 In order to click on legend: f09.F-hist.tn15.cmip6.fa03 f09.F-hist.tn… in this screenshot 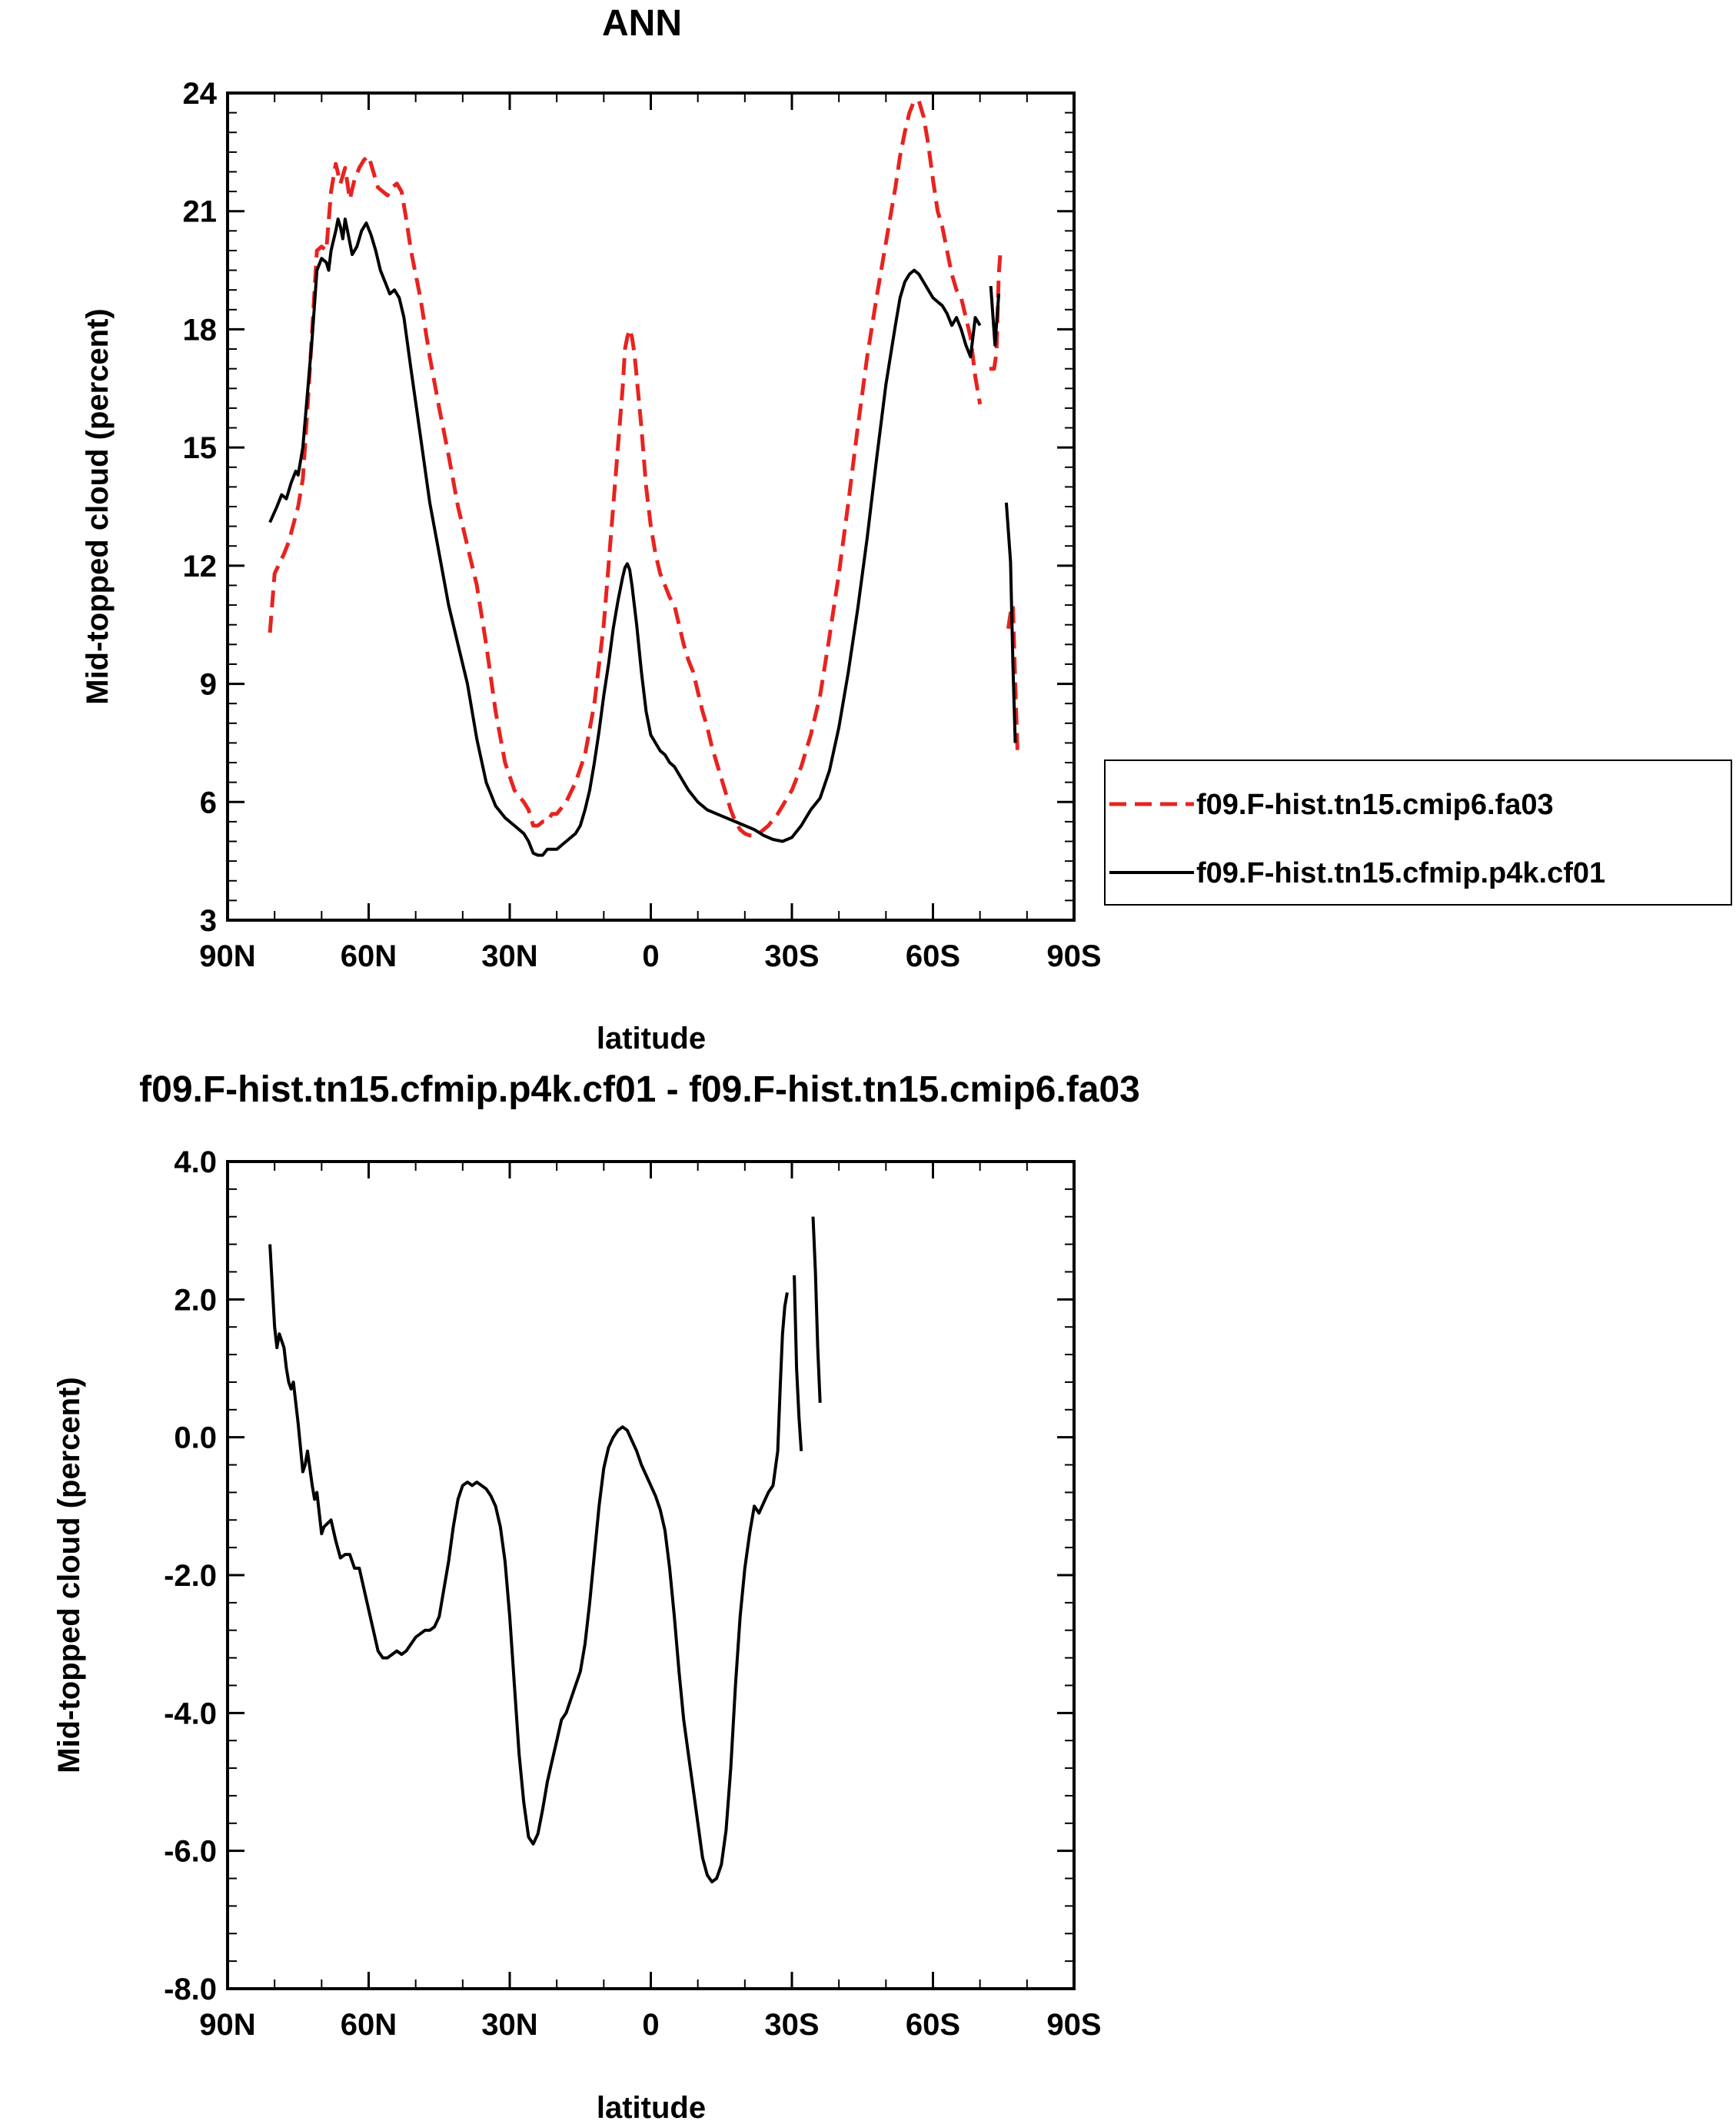, I will do `click(1418, 833)`.